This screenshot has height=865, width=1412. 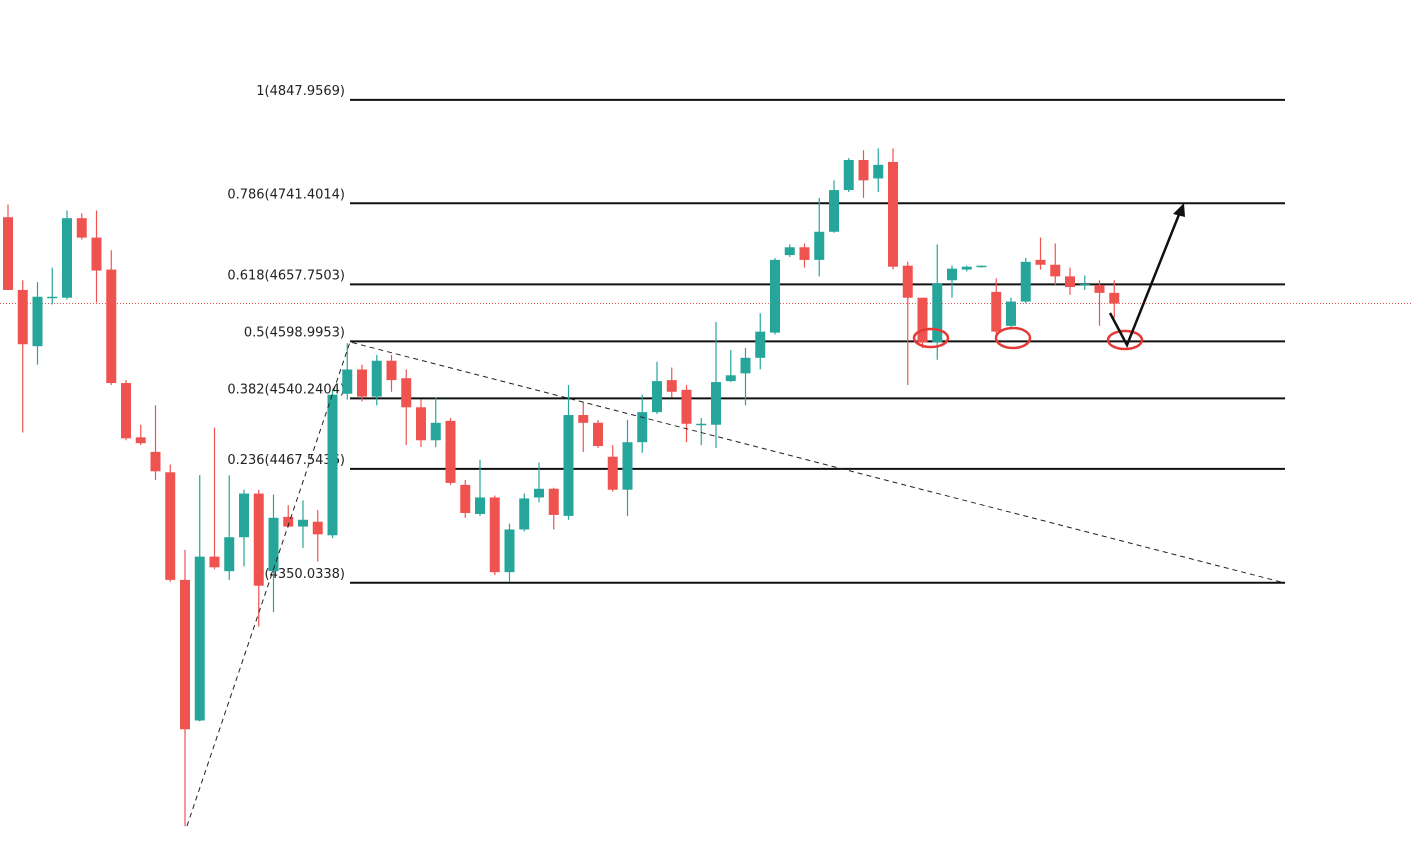 What do you see at coordinates (286, 275) in the screenshot?
I see `fib-level-label: 0.618(4657.7503)` at bounding box center [286, 275].